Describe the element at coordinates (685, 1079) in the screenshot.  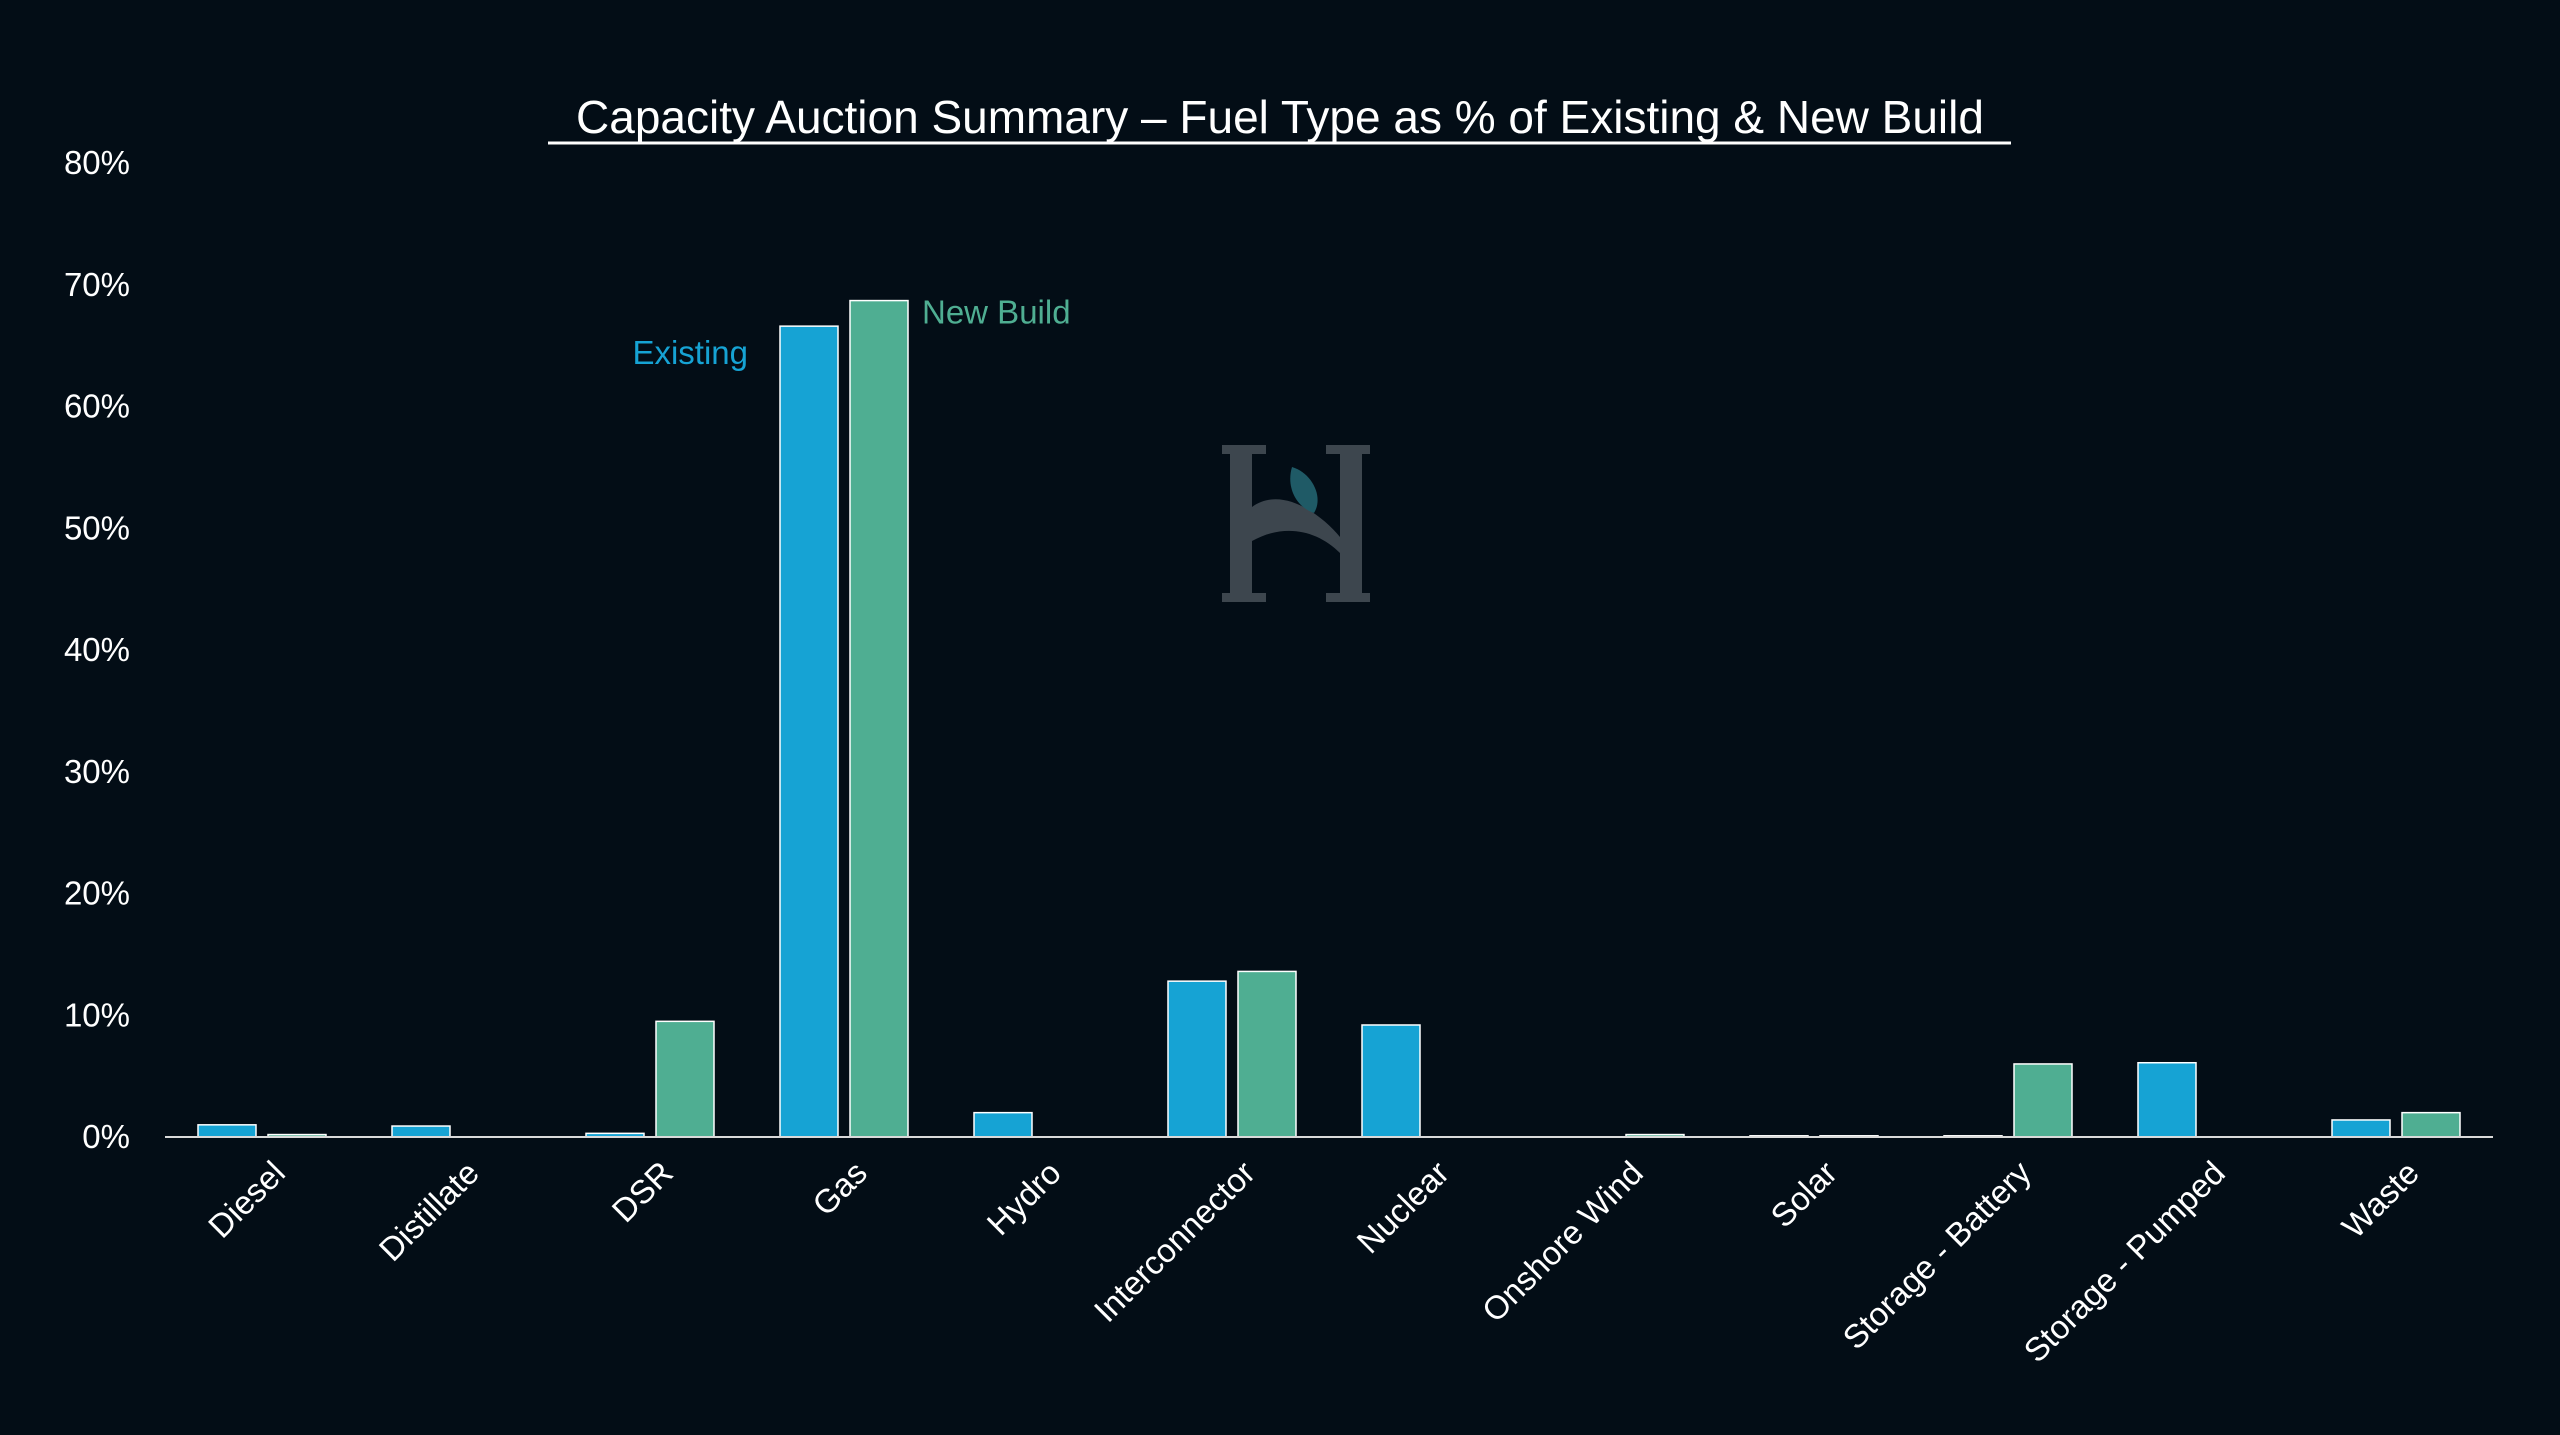
I see `bar-new-build-dsr` at that location.